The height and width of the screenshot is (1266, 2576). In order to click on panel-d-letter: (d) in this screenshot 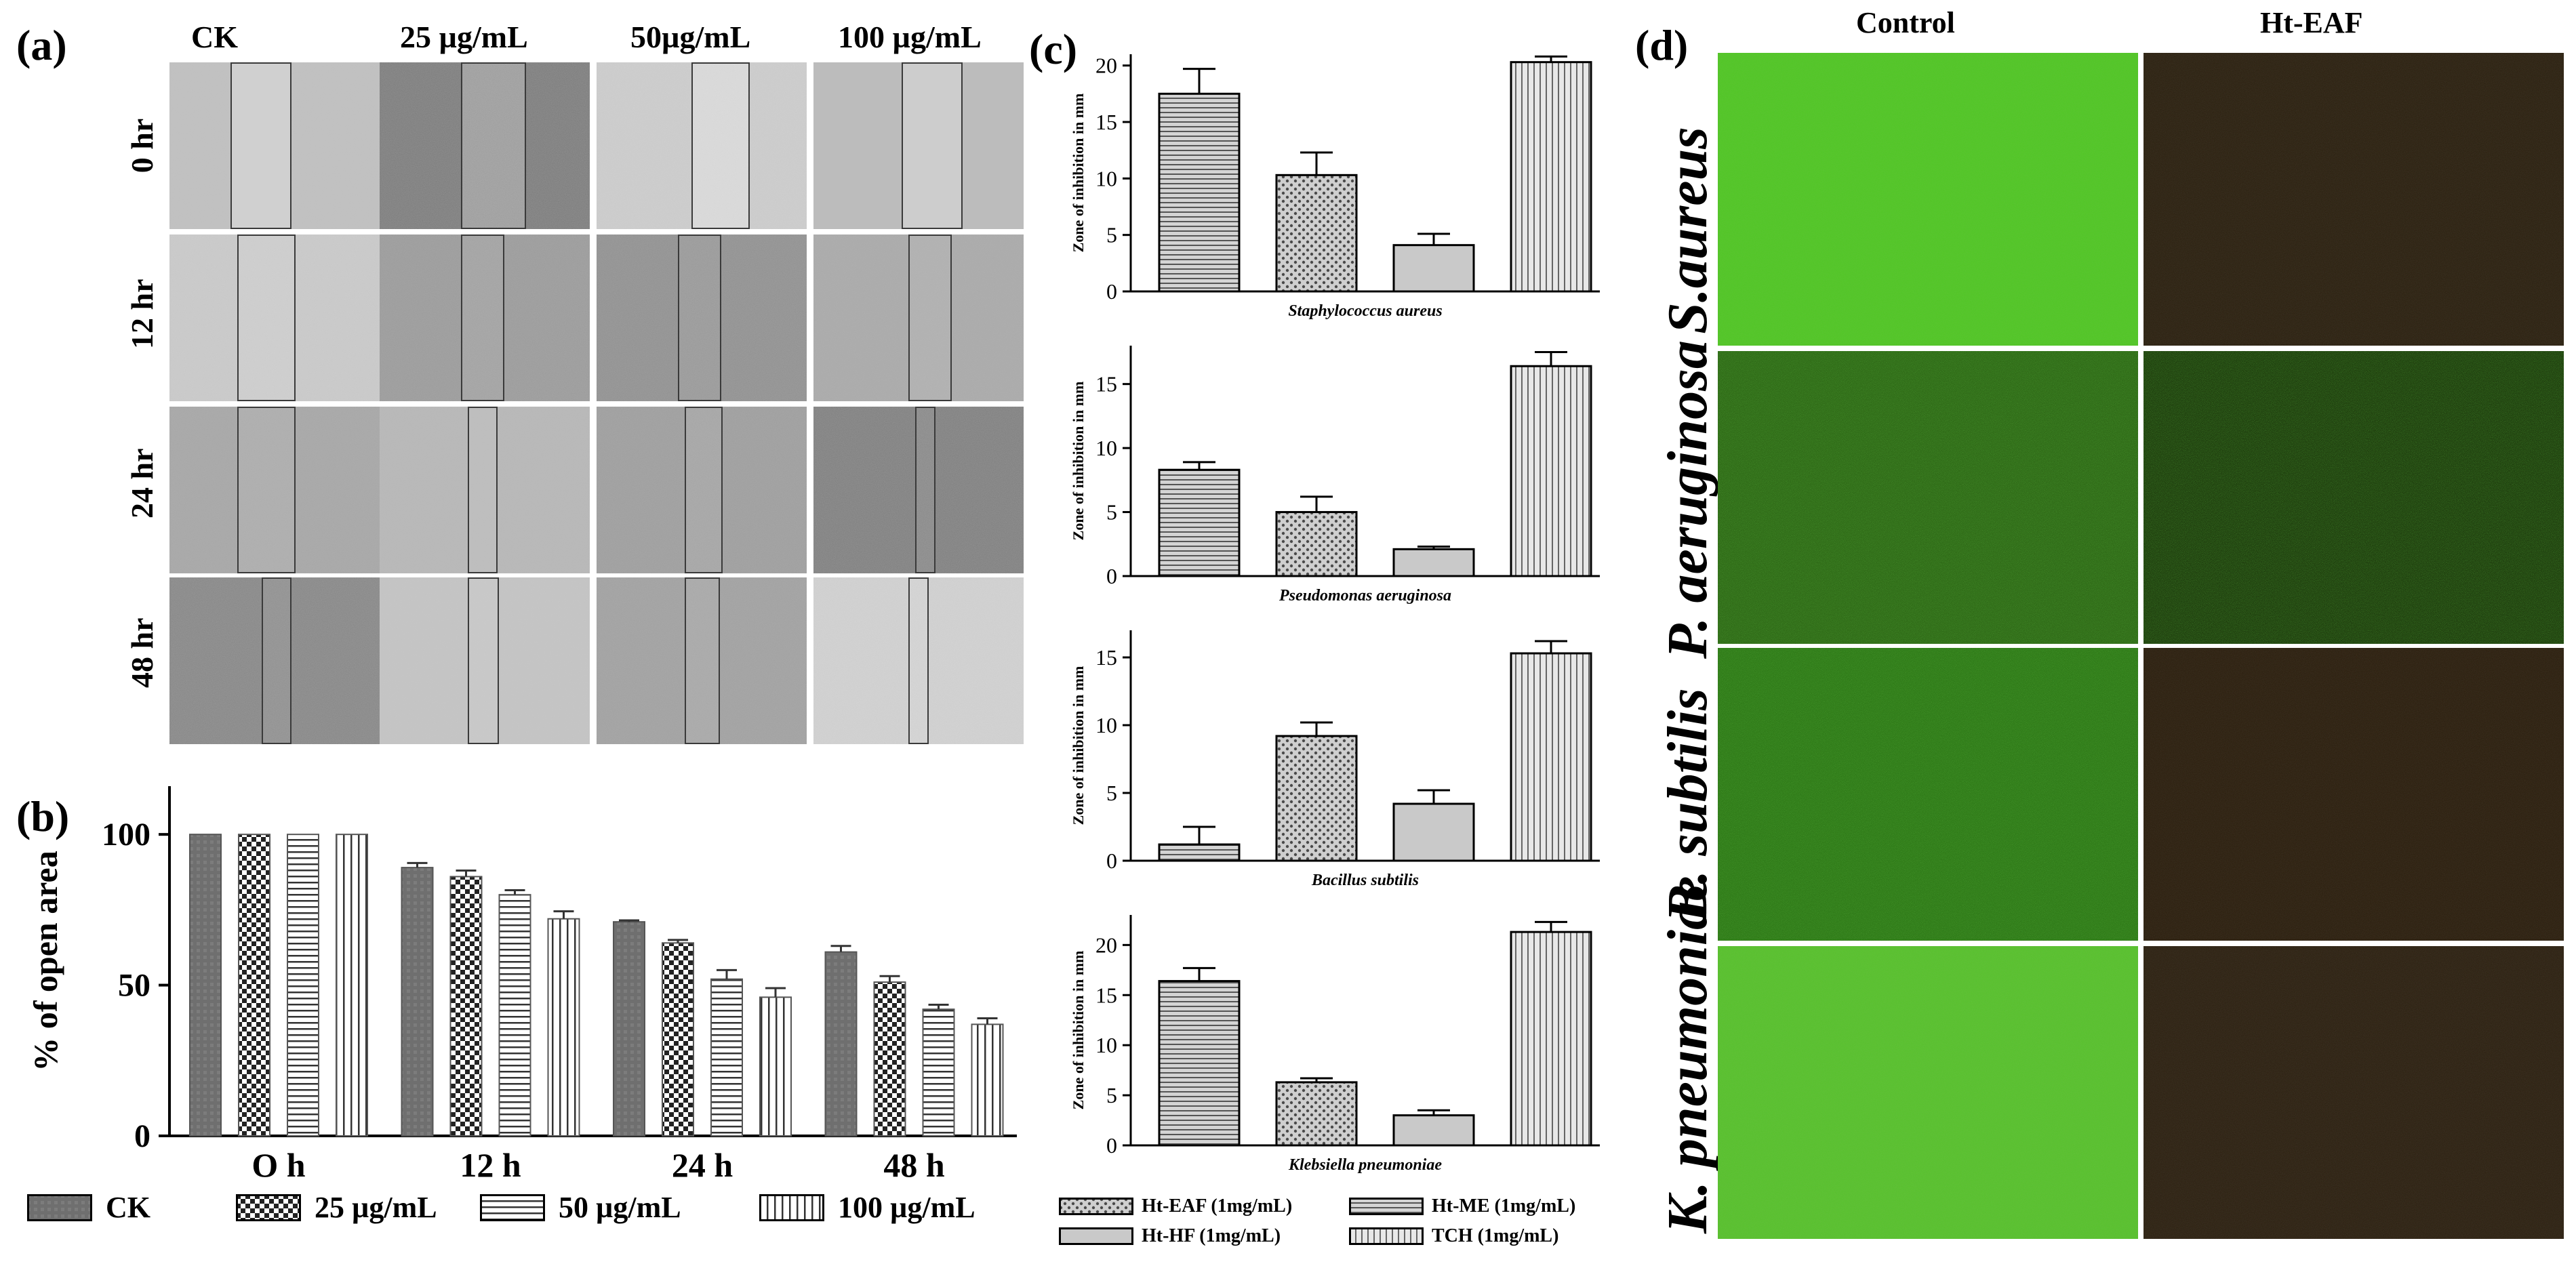, I will do `click(1662, 45)`.